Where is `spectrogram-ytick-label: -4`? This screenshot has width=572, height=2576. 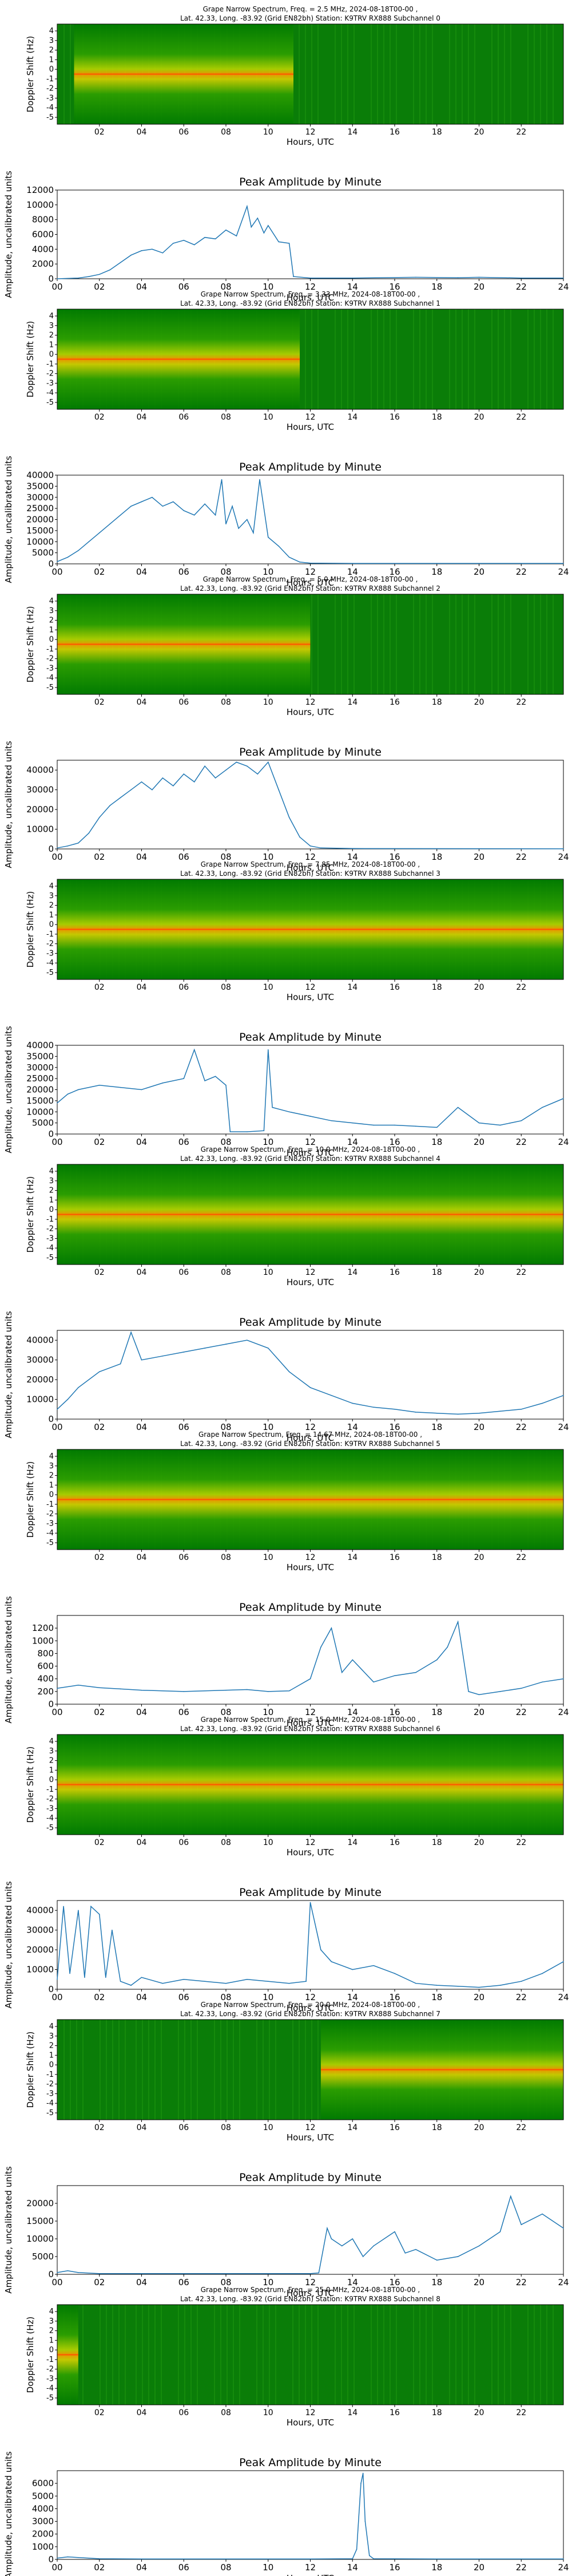 spectrogram-ytick-label: -4 is located at coordinates (50, 108).